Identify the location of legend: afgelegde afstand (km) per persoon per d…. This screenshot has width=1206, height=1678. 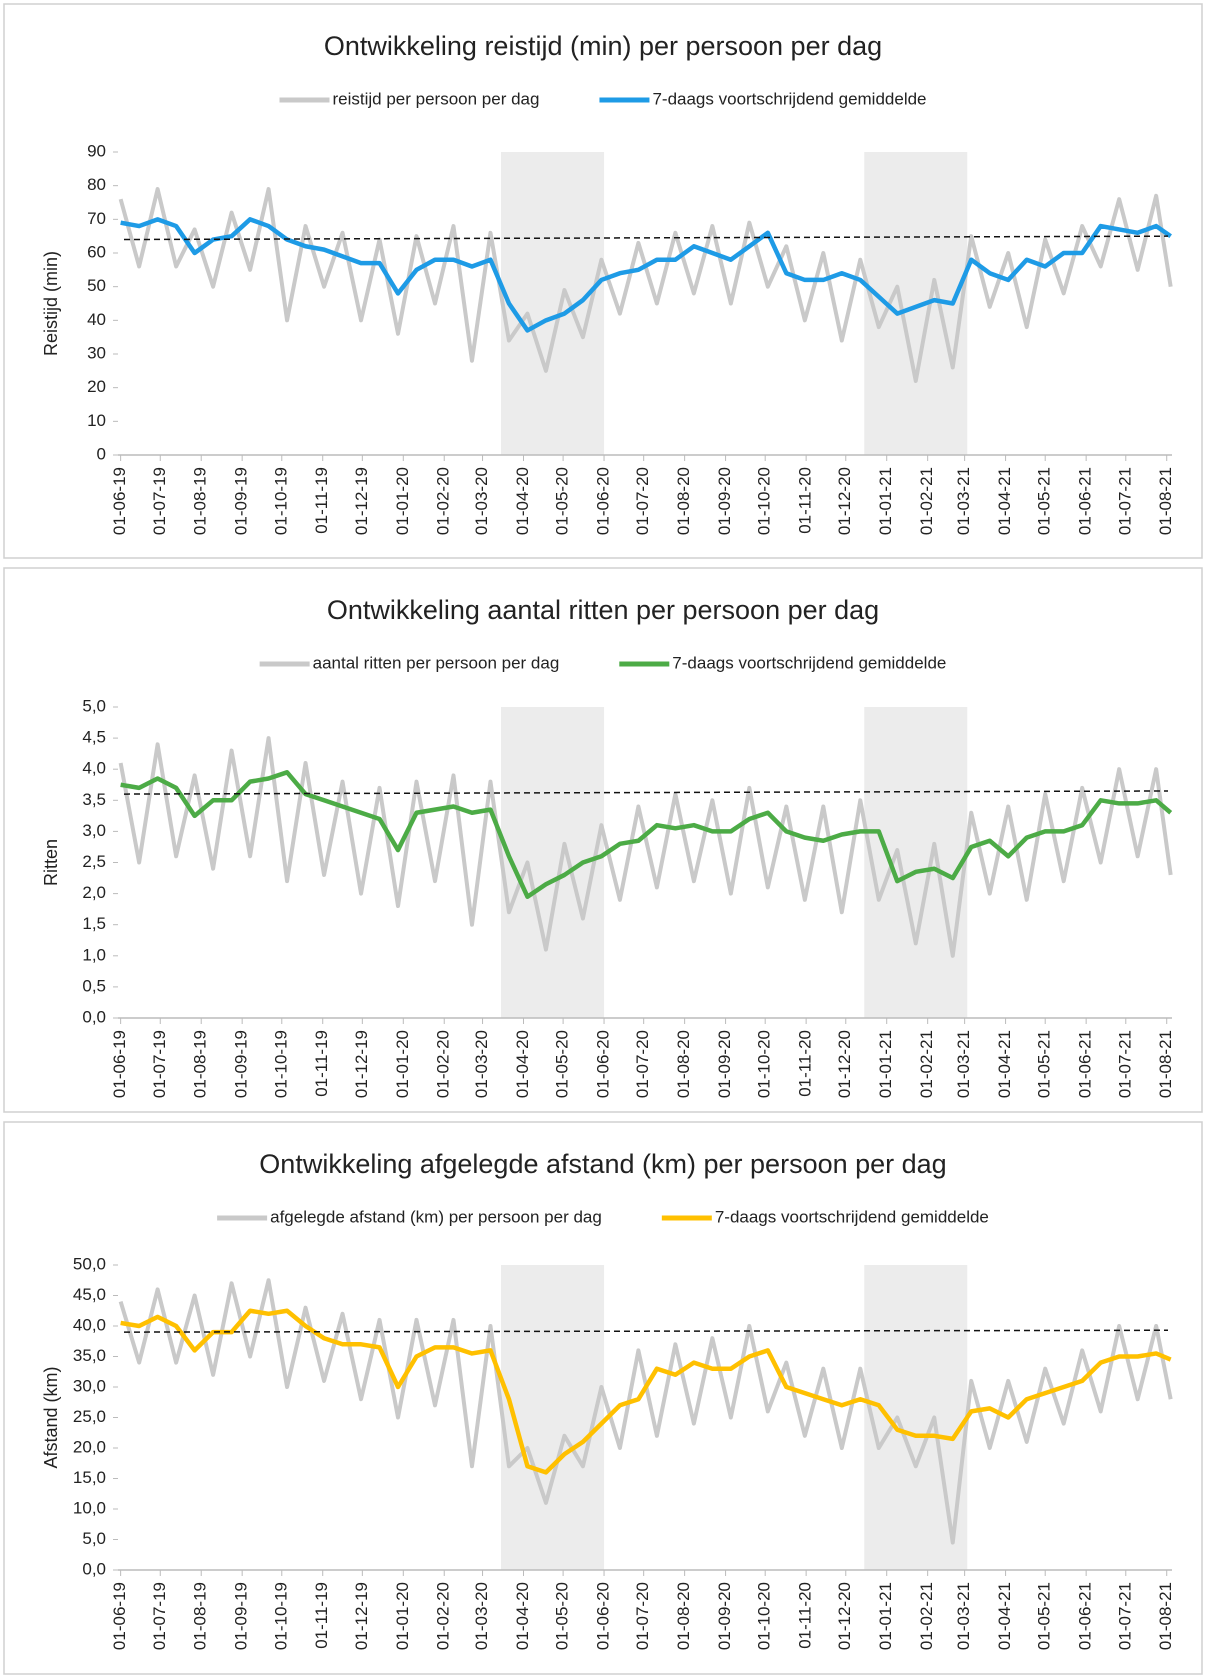
(603, 1216).